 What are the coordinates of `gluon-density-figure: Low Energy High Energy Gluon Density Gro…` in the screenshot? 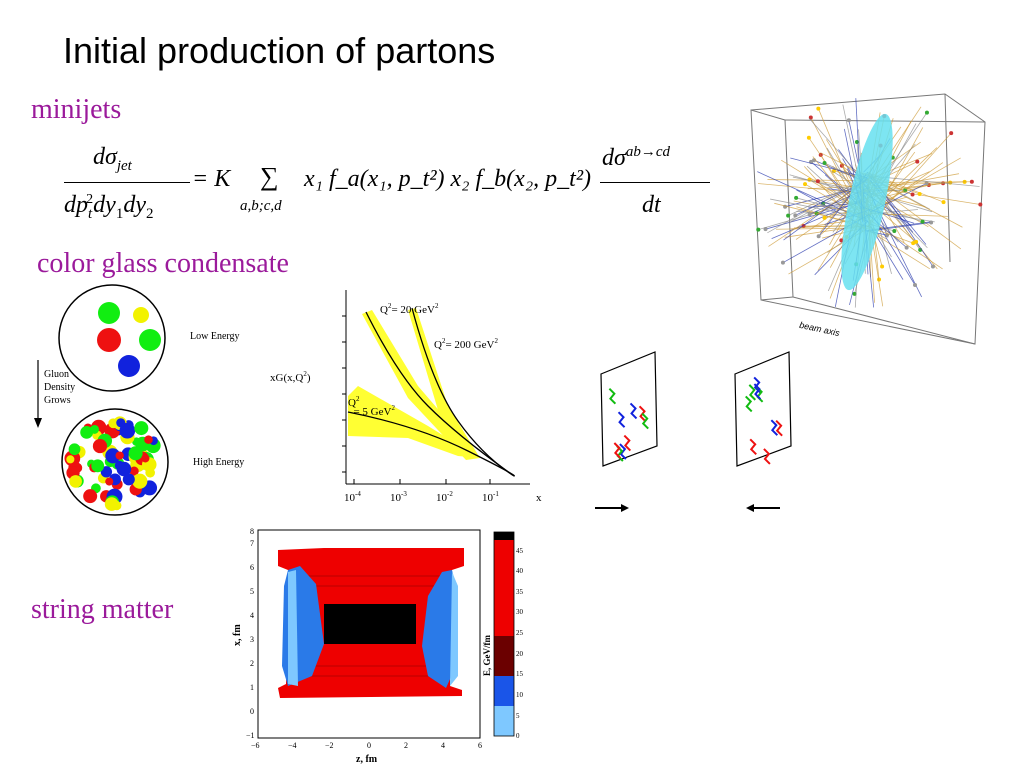 It's located at (150, 402).